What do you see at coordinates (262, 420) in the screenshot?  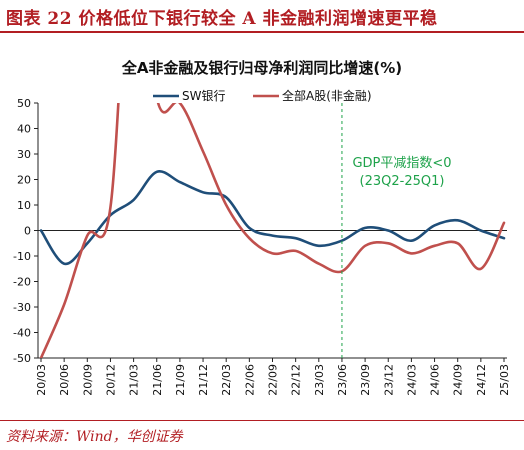 I see `footer-divider` at bounding box center [262, 420].